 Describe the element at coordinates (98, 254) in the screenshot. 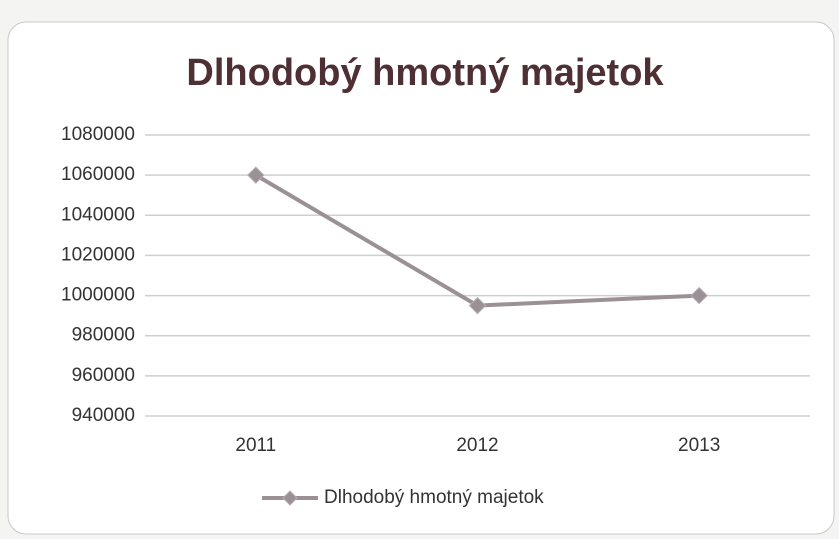

I see `y-tick-label: 1020000` at that location.